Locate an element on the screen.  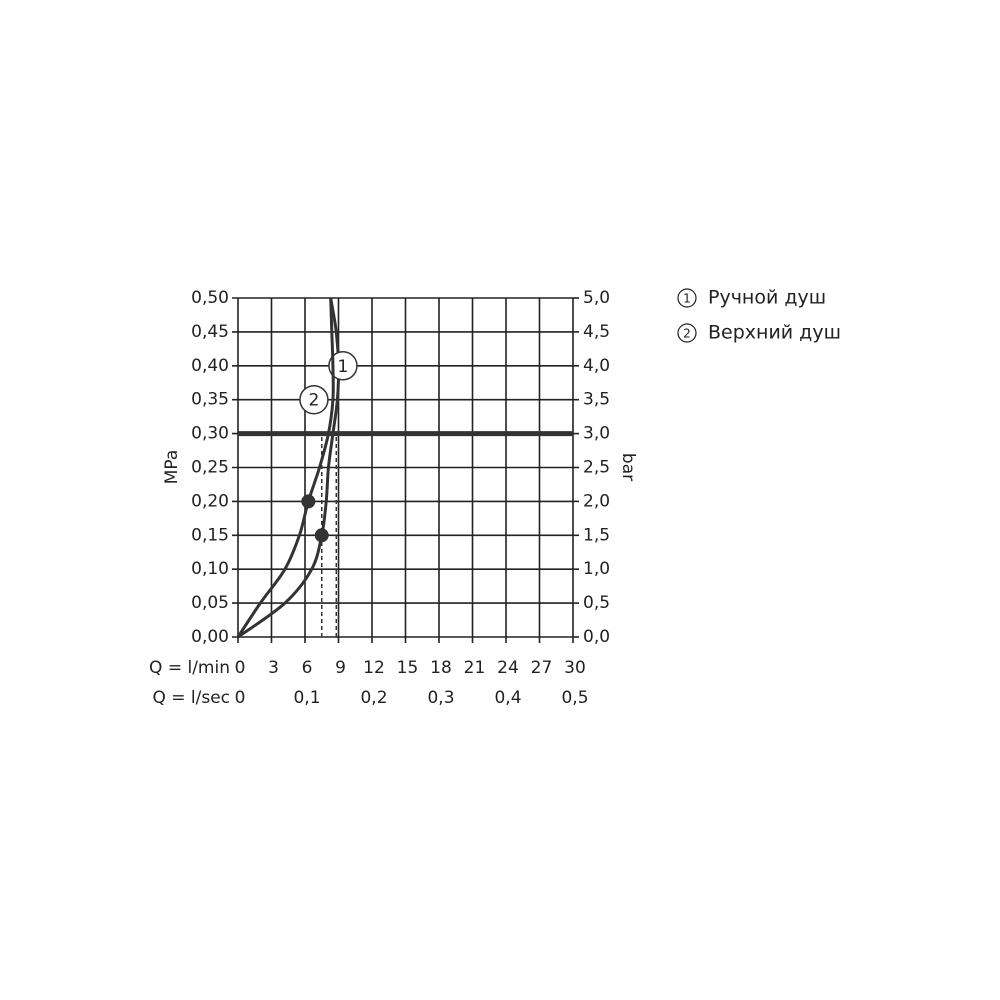
legend-number: 1 is located at coordinates (687, 299).